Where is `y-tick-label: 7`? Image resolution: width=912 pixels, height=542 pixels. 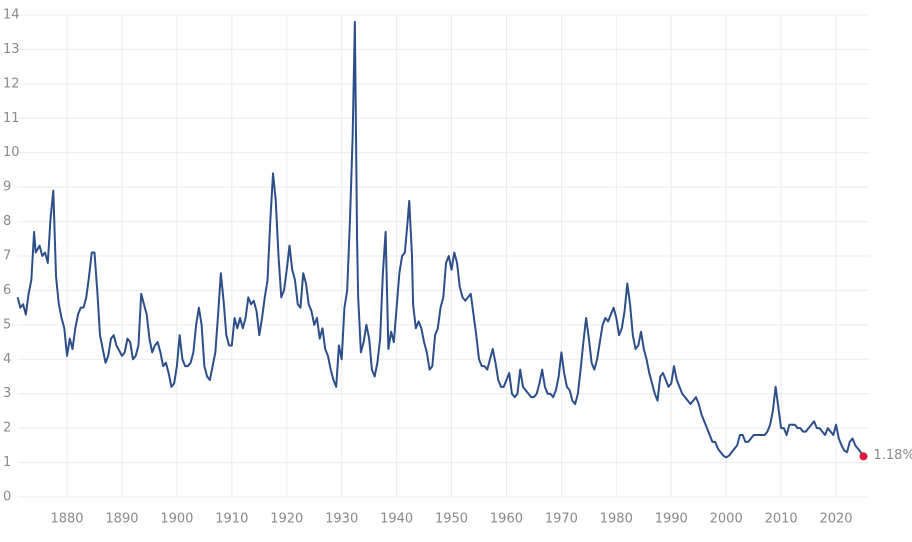 y-tick-label: 7 is located at coordinates (7, 256).